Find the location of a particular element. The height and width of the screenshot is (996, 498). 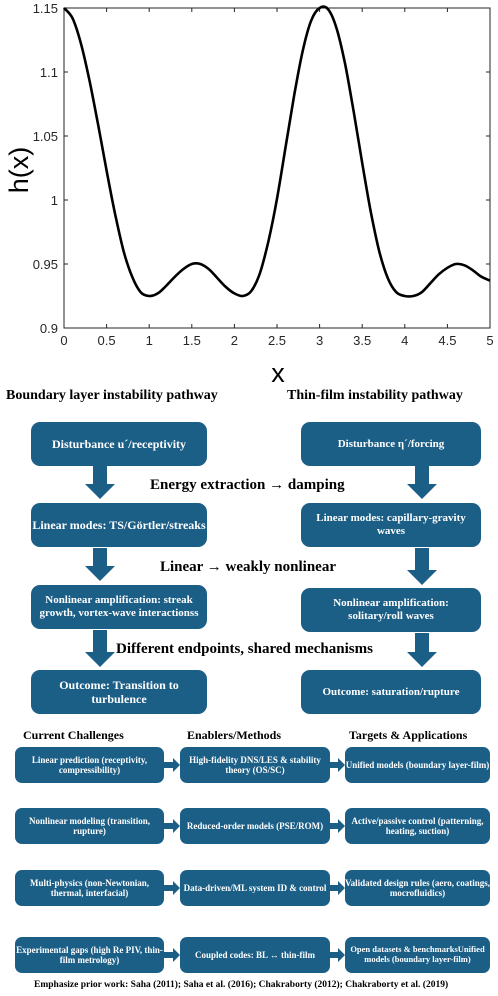

x-tick-label: 2.5 is located at coordinates (277, 340).